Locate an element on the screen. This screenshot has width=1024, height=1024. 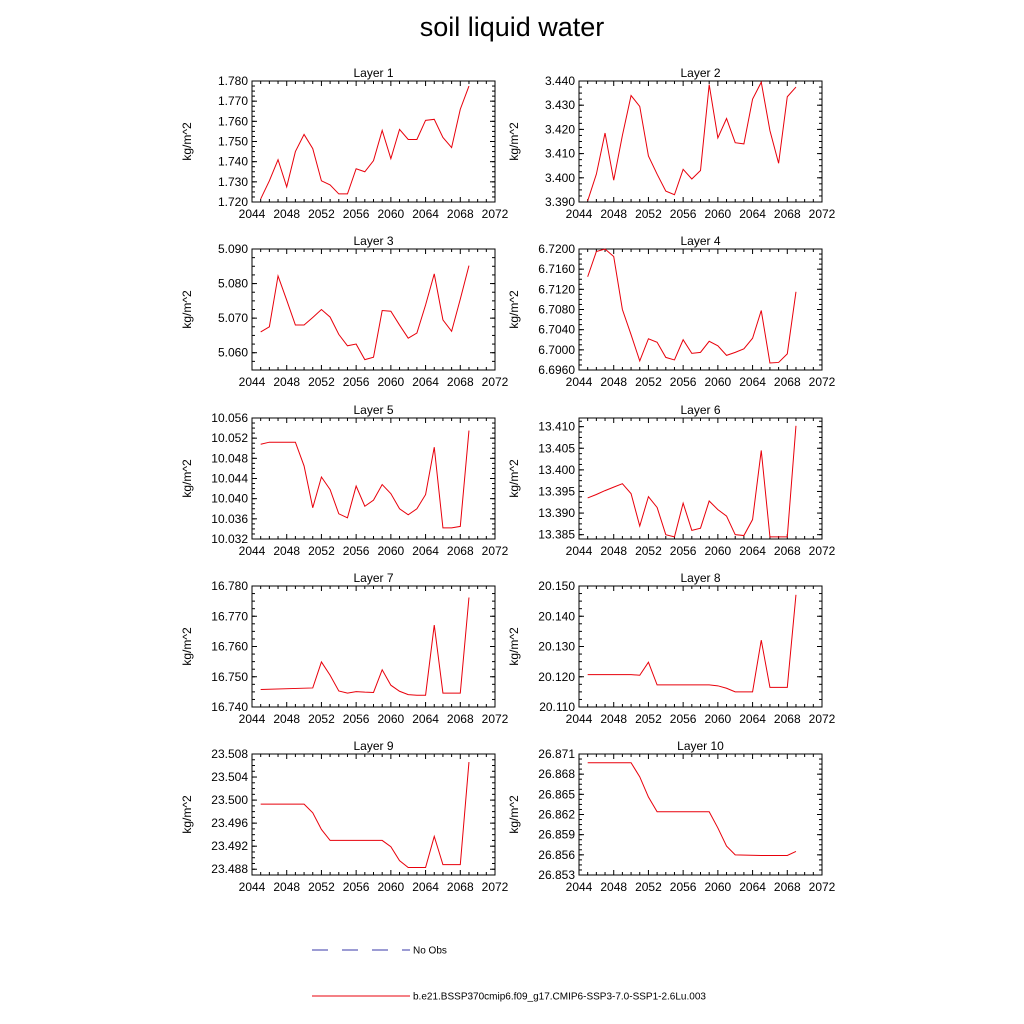
y-tick-label: 10.052 is located at coordinates (229, 438).